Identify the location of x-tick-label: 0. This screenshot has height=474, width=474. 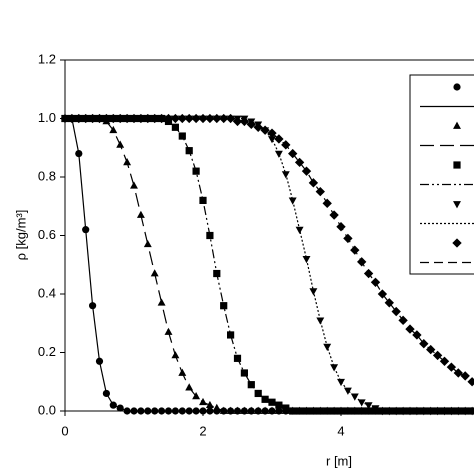
(64, 430).